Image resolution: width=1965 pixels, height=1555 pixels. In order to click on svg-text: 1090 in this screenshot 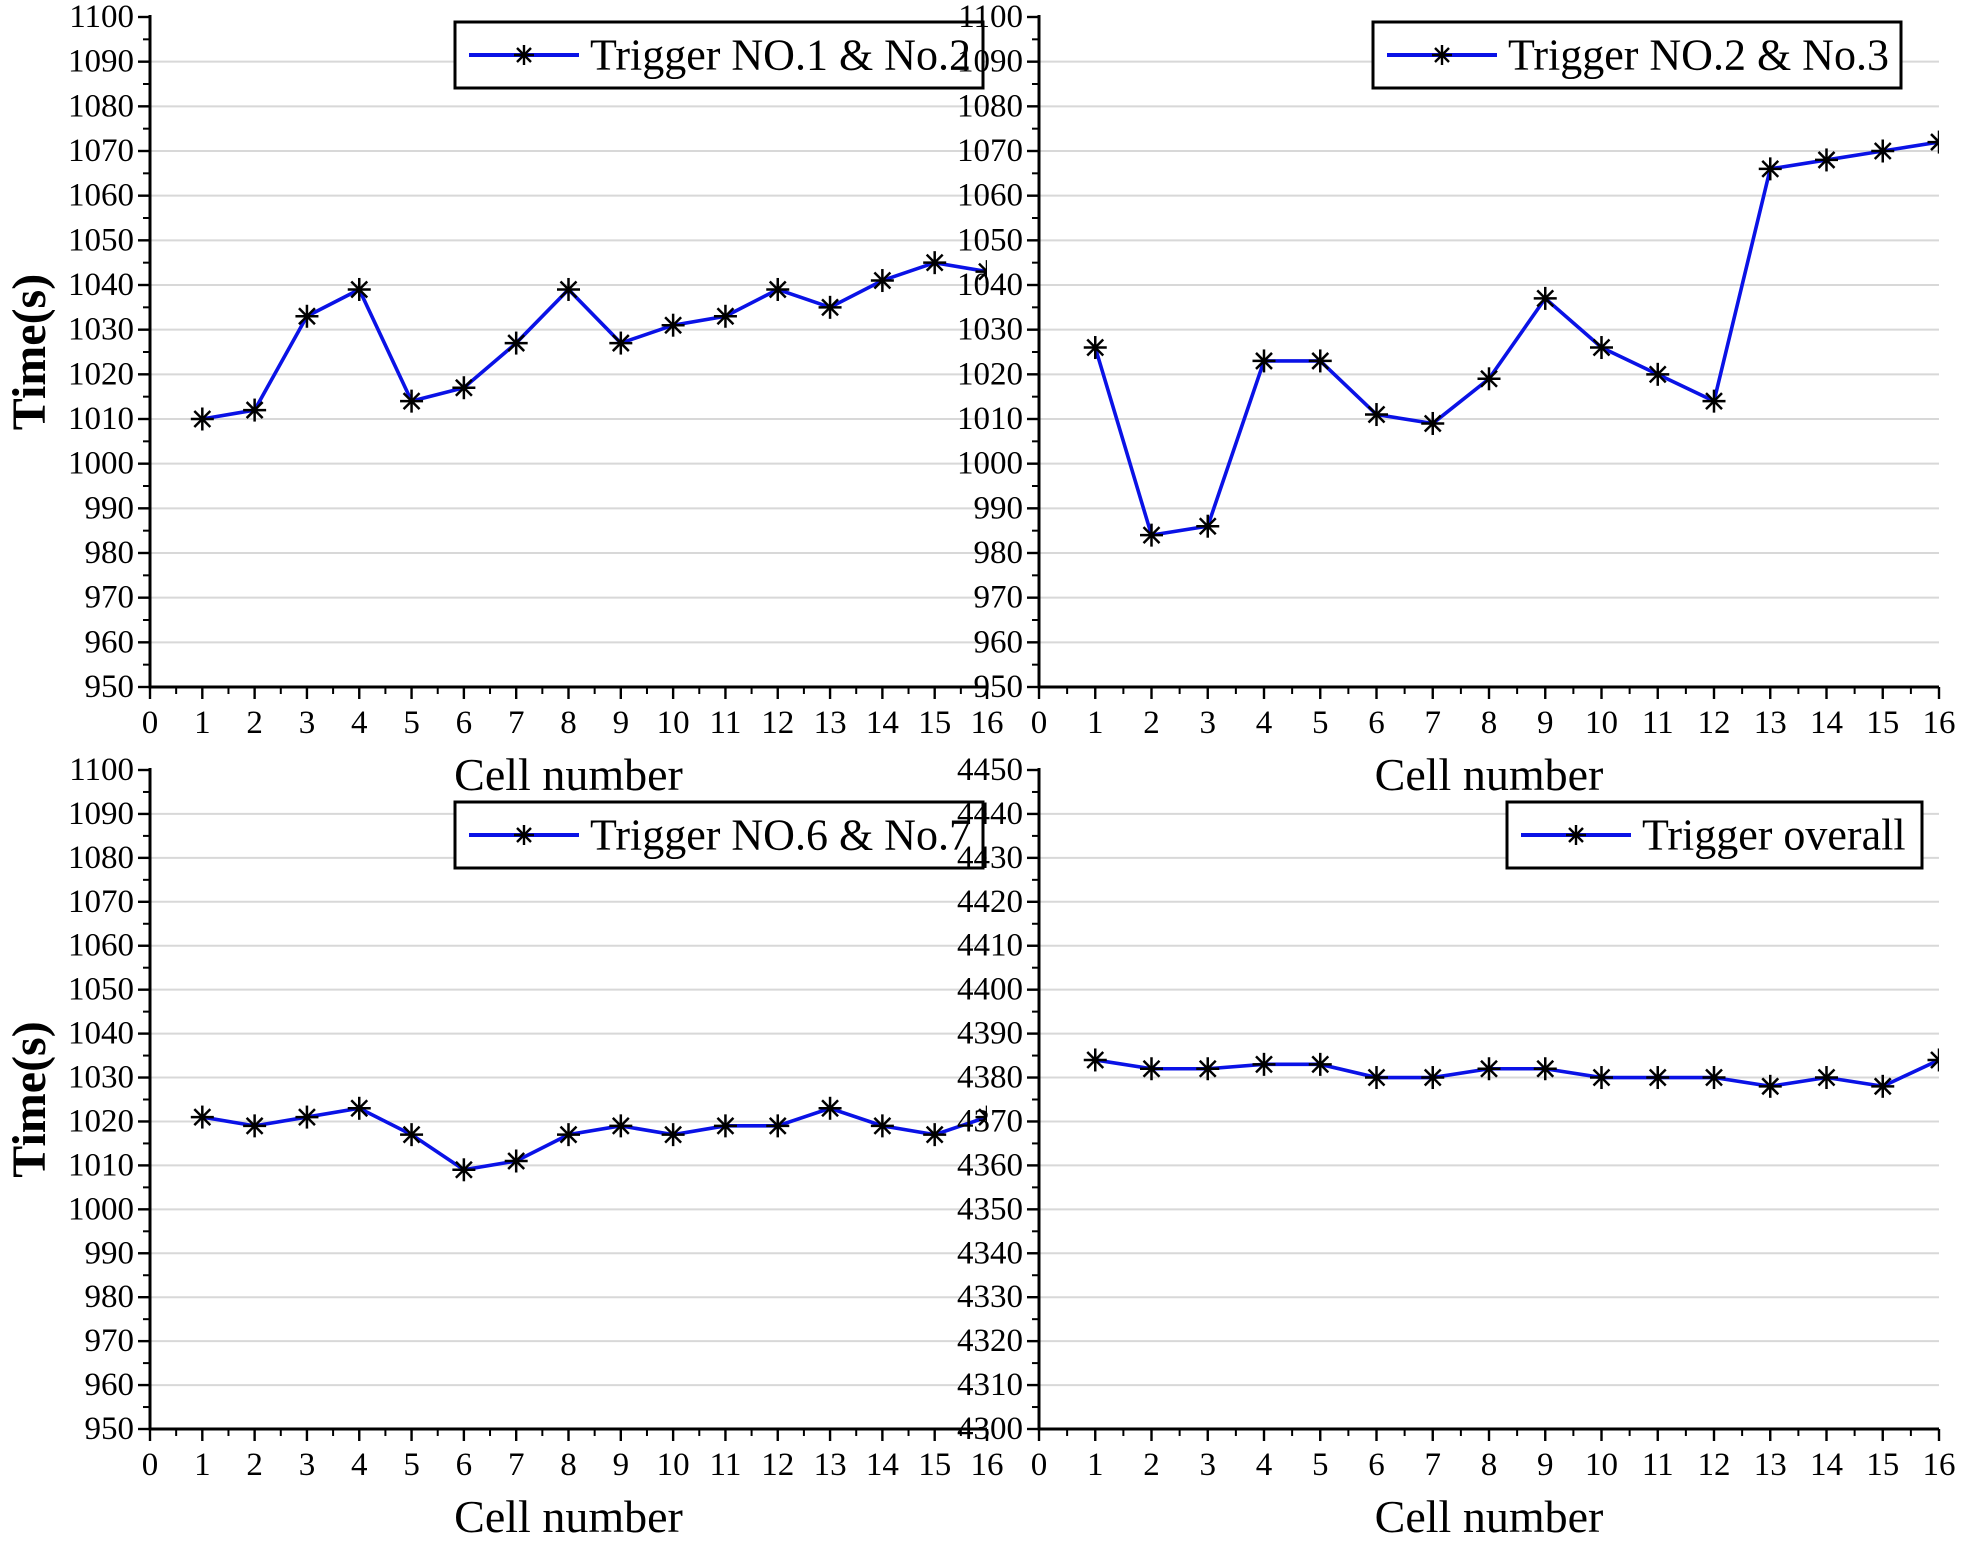, I will do `click(101, 62)`.